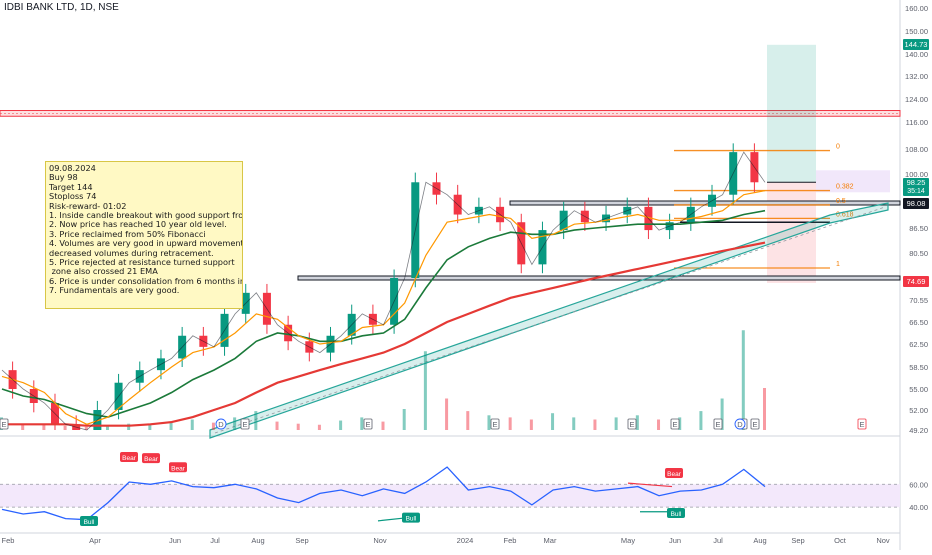  Describe the element at coordinates (845, 187) in the screenshot. I see `fib-level-label: 0.382` at that location.